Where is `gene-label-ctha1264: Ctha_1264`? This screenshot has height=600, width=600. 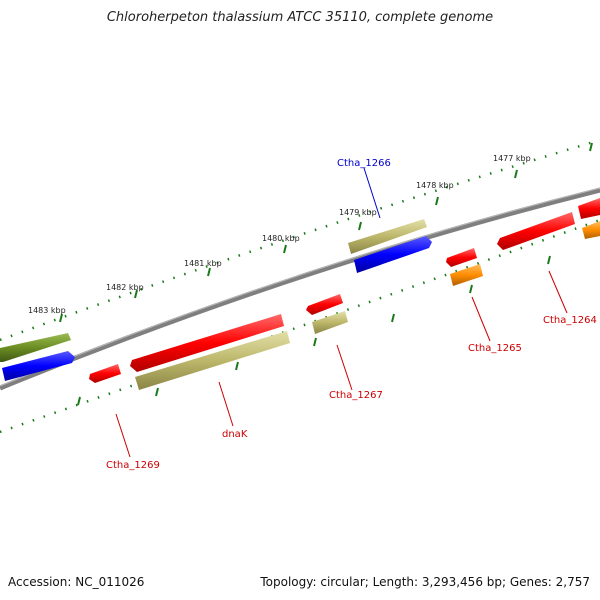
gene-label-ctha1264: Ctha_1264 is located at coordinates (570, 320).